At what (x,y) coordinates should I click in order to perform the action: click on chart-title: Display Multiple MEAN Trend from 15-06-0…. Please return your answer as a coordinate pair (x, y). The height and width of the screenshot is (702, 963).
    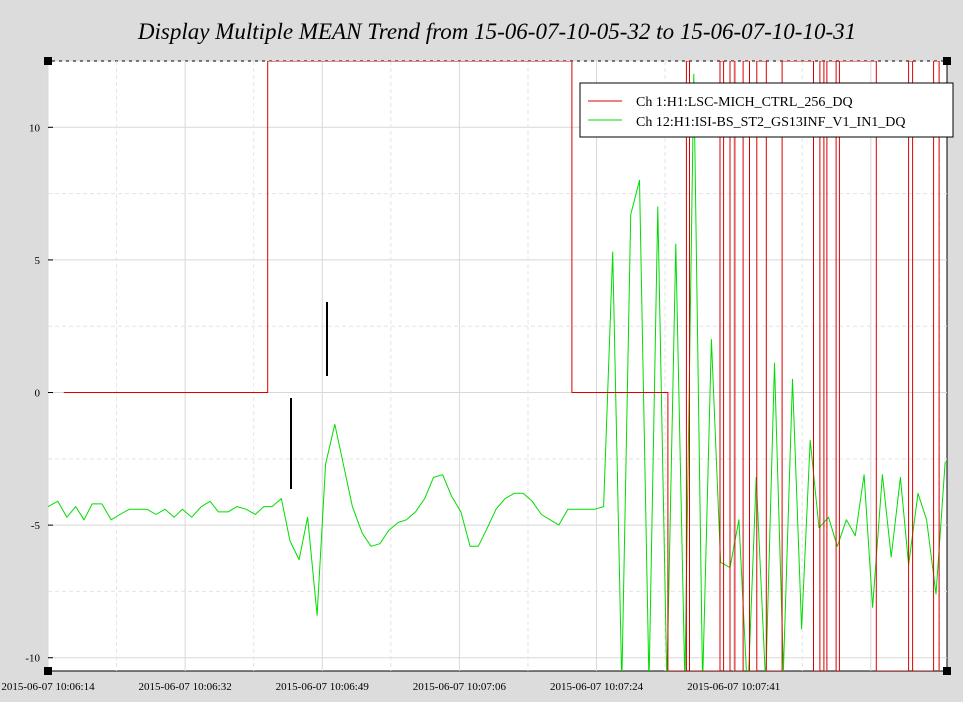
    Looking at the image, I should click on (496, 31).